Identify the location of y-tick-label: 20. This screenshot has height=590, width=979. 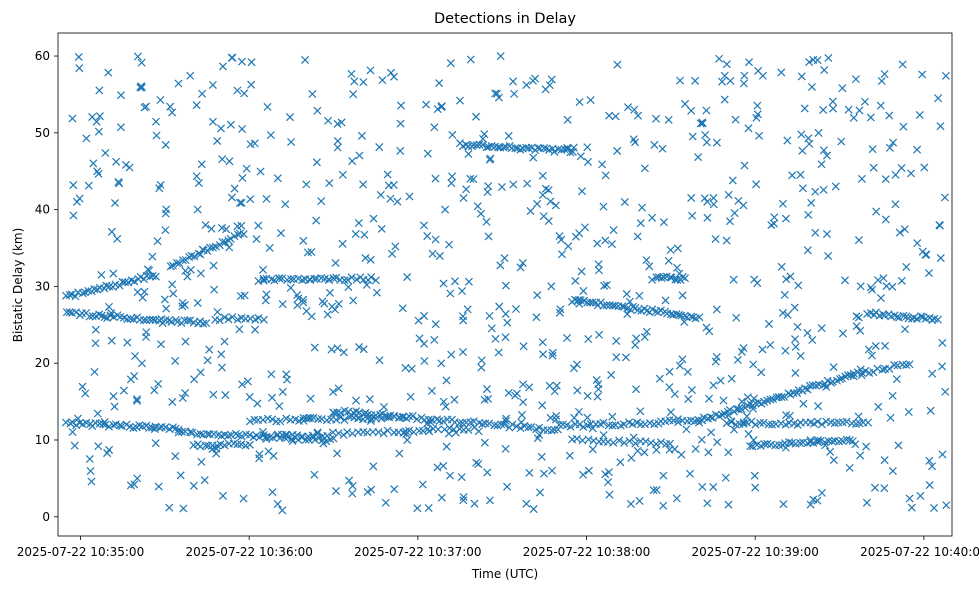
(42, 363).